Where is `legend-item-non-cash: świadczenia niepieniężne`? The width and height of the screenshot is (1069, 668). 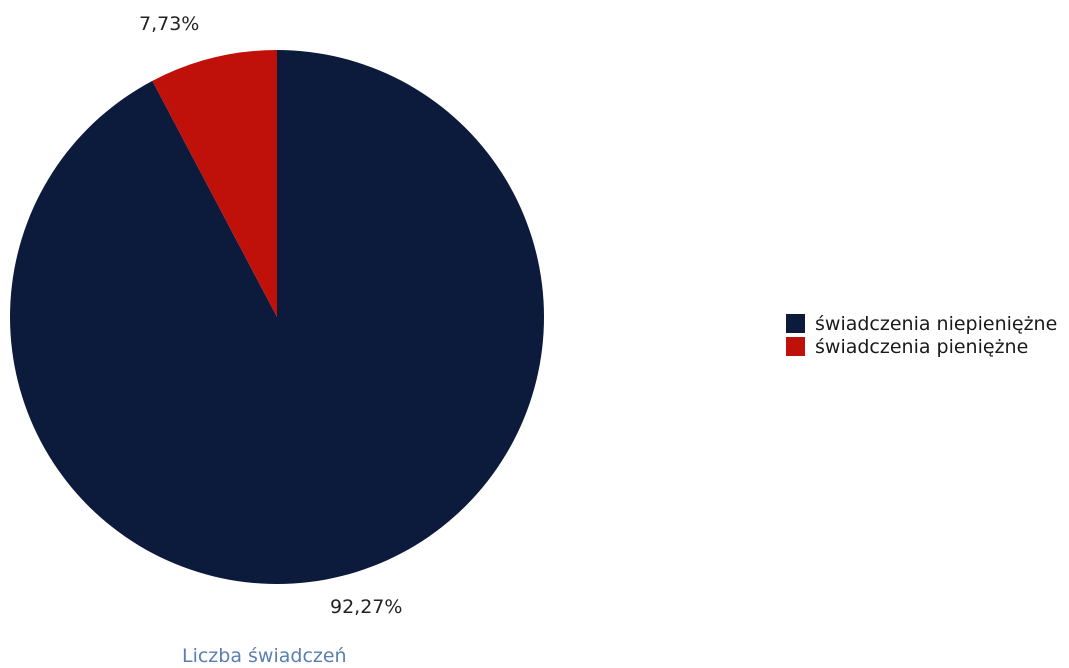
legend-item-non-cash: świadczenia niepieniężne is located at coordinates (921, 323).